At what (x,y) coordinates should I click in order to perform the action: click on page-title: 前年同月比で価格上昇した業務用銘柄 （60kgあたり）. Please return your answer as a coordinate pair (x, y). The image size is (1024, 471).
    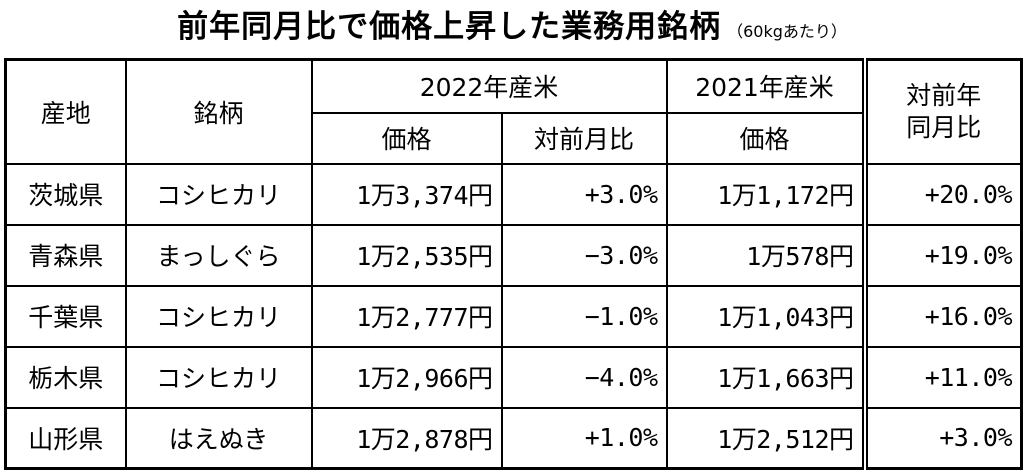
    Looking at the image, I should click on (512, 29).